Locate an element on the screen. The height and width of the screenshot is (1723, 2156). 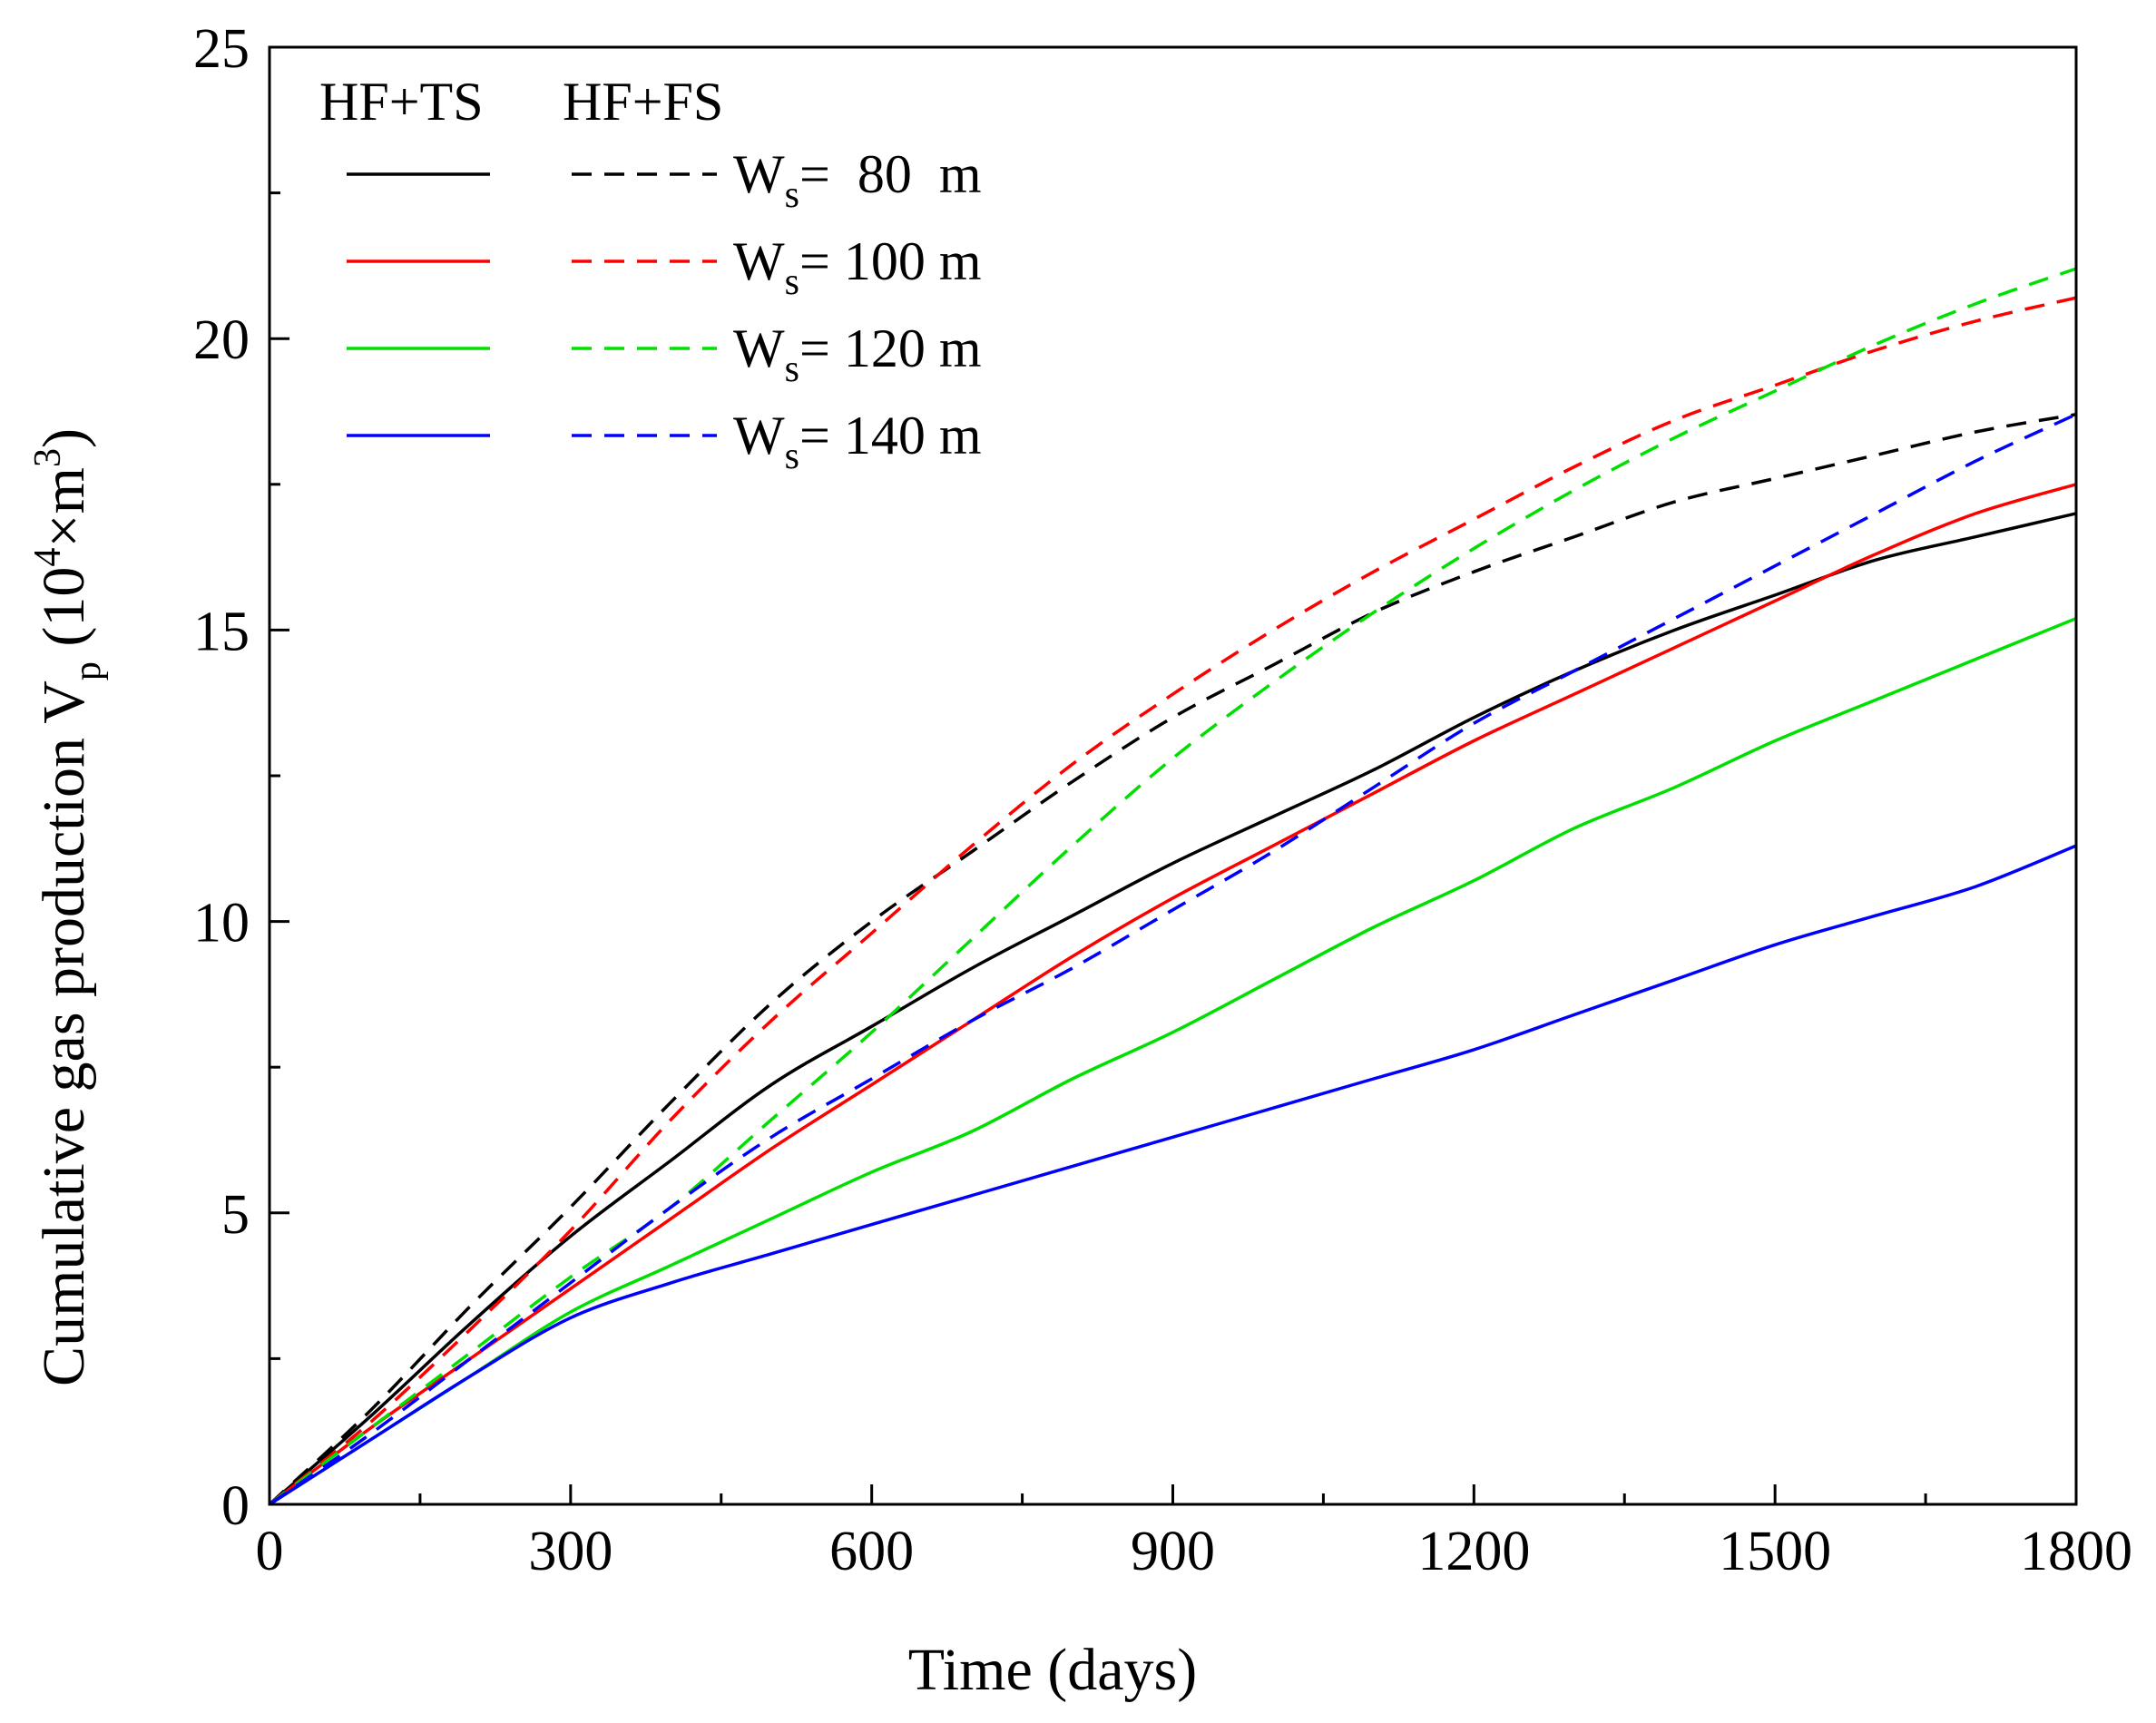
y-axis-title-unit-exp: 4 is located at coordinates (48, 557).